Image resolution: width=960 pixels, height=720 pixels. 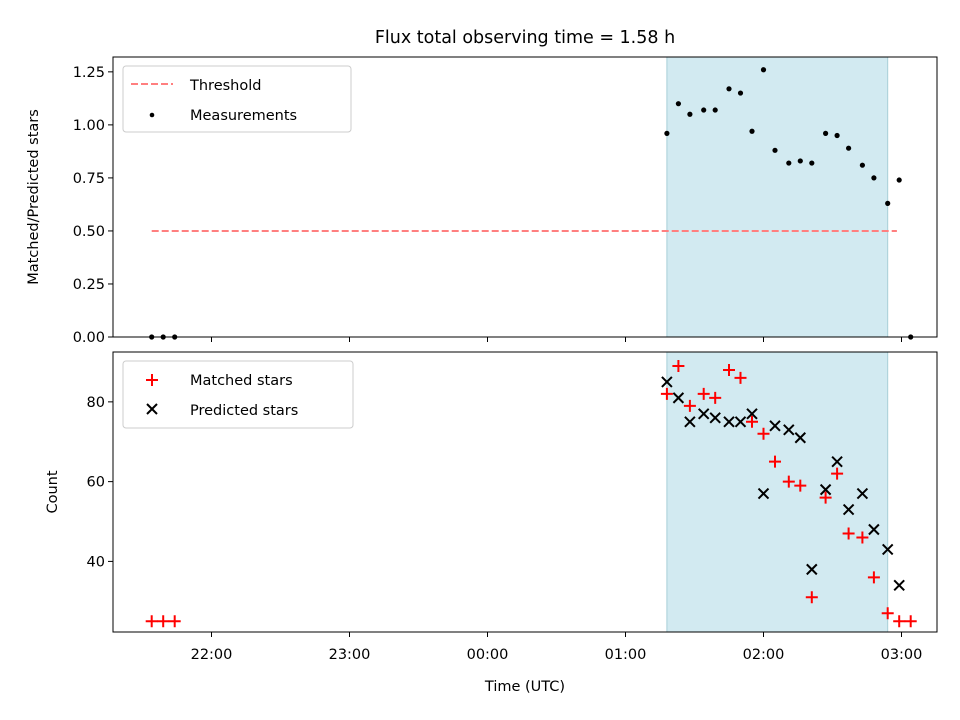 What do you see at coordinates (89, 232) in the screenshot?
I see `top-ytick-label: 0.50` at bounding box center [89, 232].